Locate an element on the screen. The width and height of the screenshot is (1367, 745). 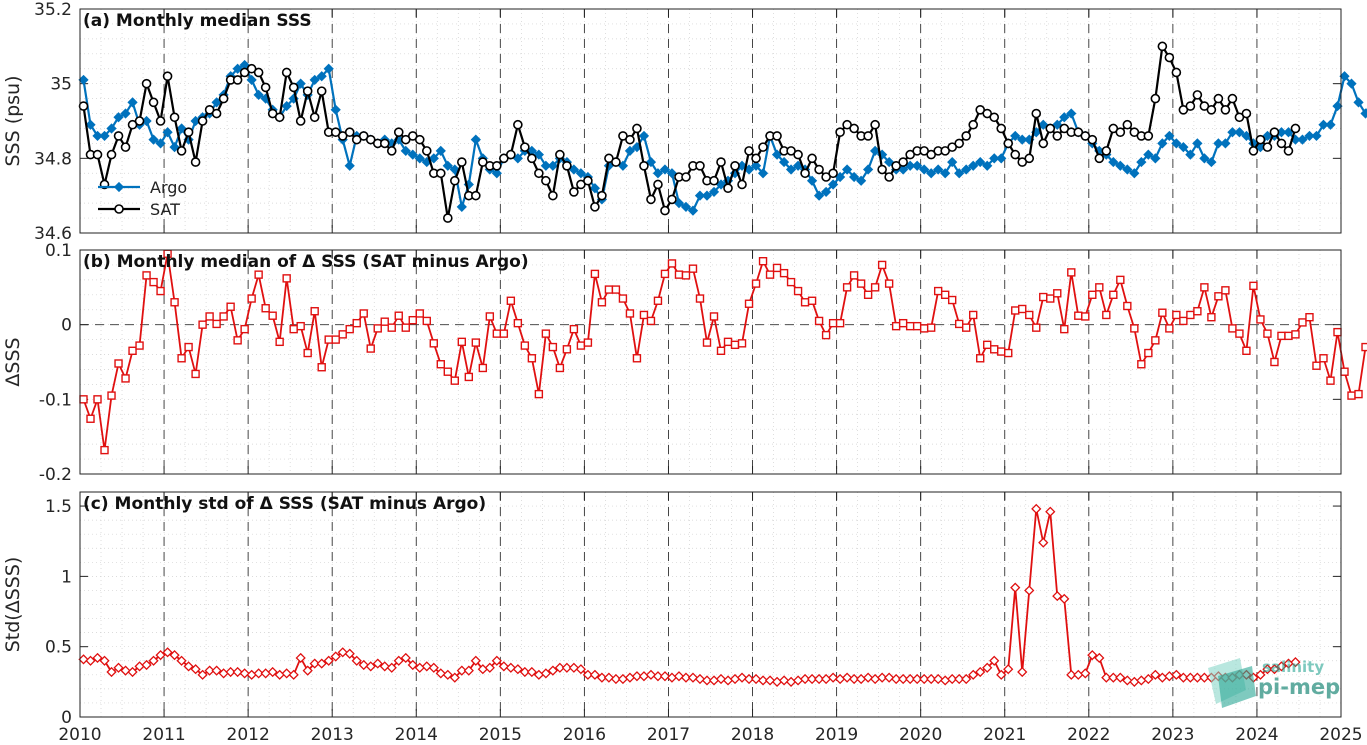
logo-salinity-text: salinity is located at coordinates (1293, 667).